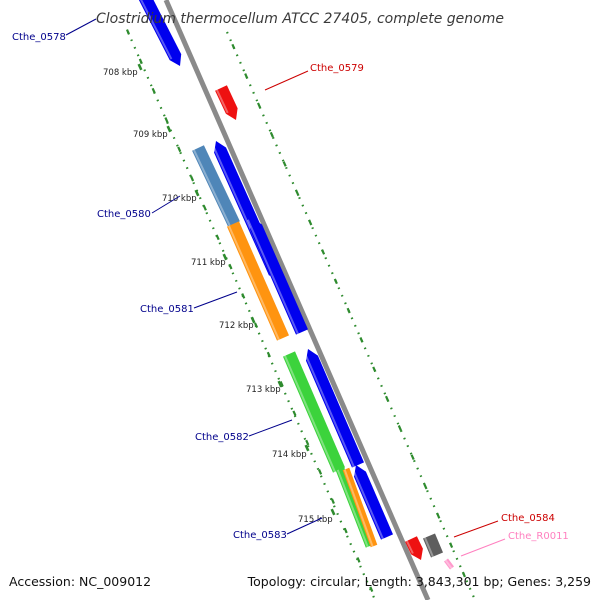 This screenshot has height=600, width=600. I want to click on cds-cthe-0583-orange, so click(360, 507).